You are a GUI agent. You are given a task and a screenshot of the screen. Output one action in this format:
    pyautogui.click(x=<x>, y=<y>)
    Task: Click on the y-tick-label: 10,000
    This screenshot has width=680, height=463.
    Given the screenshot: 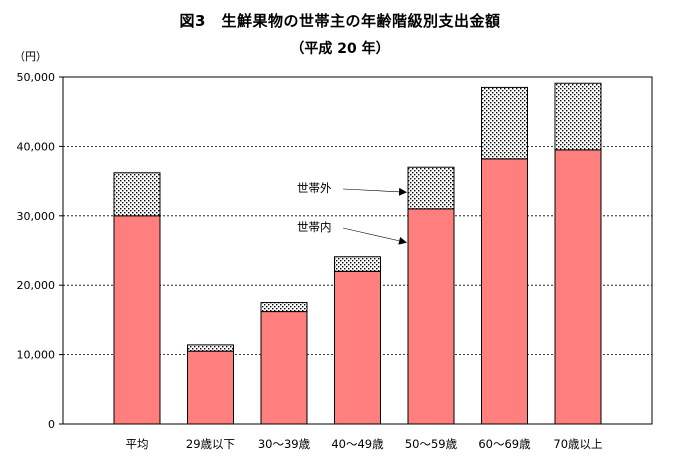 What is the action you would take?
    pyautogui.click(x=36, y=355)
    